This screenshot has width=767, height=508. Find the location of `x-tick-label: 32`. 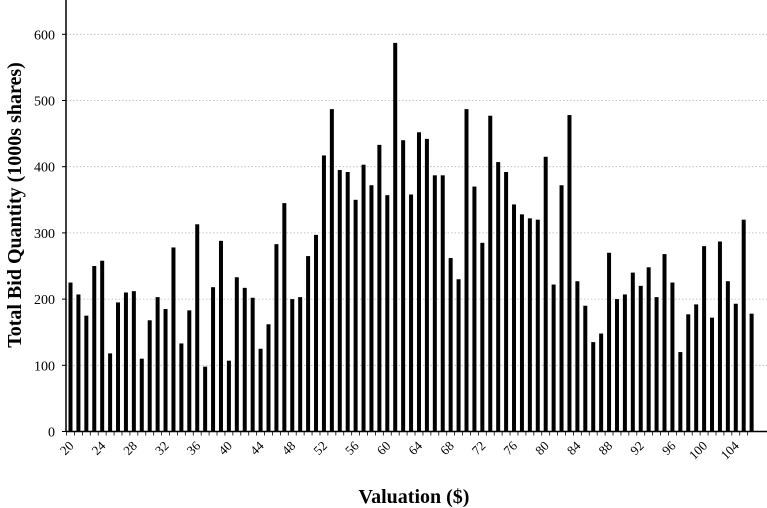

x-tick-label: 32 is located at coordinates (162, 448).